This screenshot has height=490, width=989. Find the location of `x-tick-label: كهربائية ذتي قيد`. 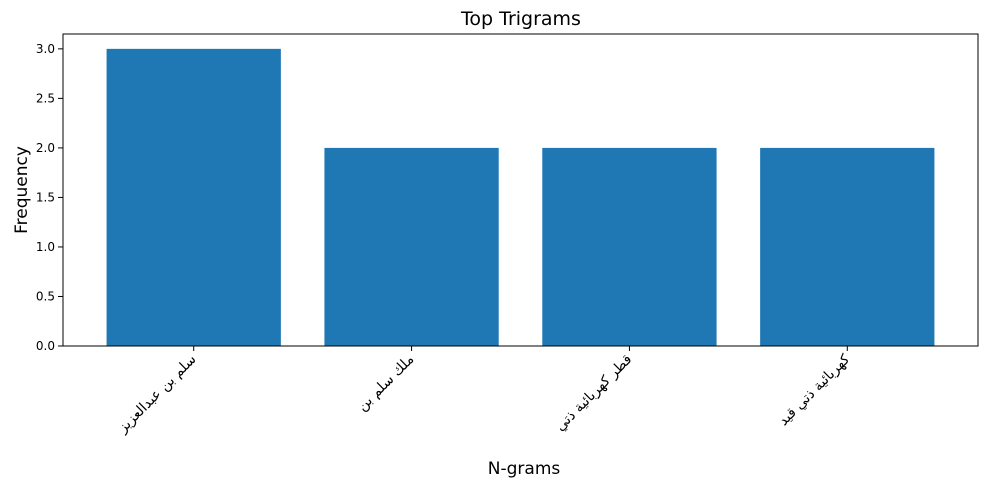

x-tick-label: كهربائية ذتي قيد is located at coordinates (815, 390).